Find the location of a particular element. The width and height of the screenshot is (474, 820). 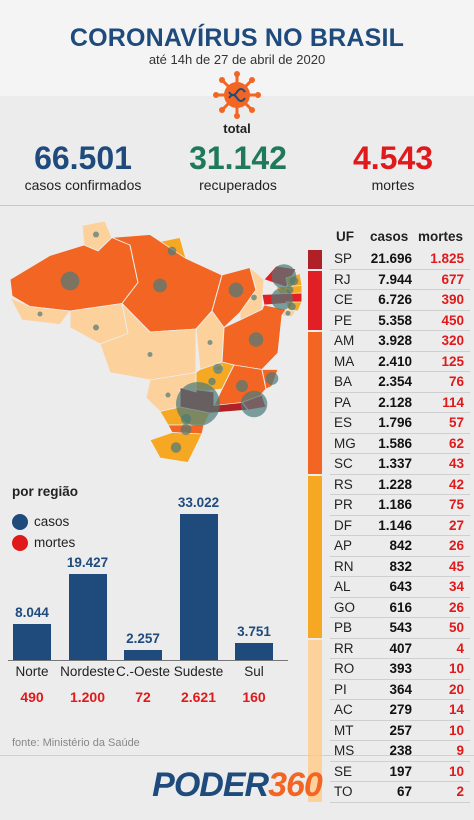

table-row: MS 238 9 is located at coordinates (400, 751).